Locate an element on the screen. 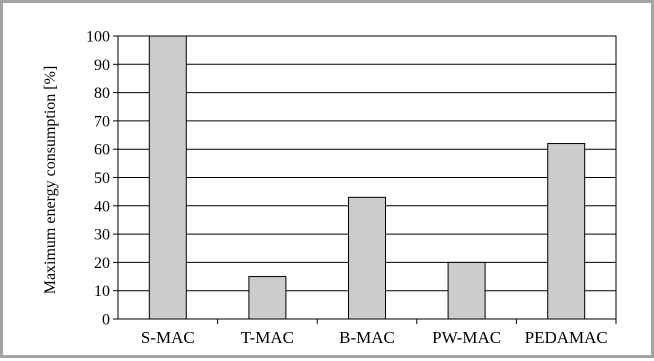 The width and height of the screenshot is (654, 361). bar-b-mac is located at coordinates (367, 258).